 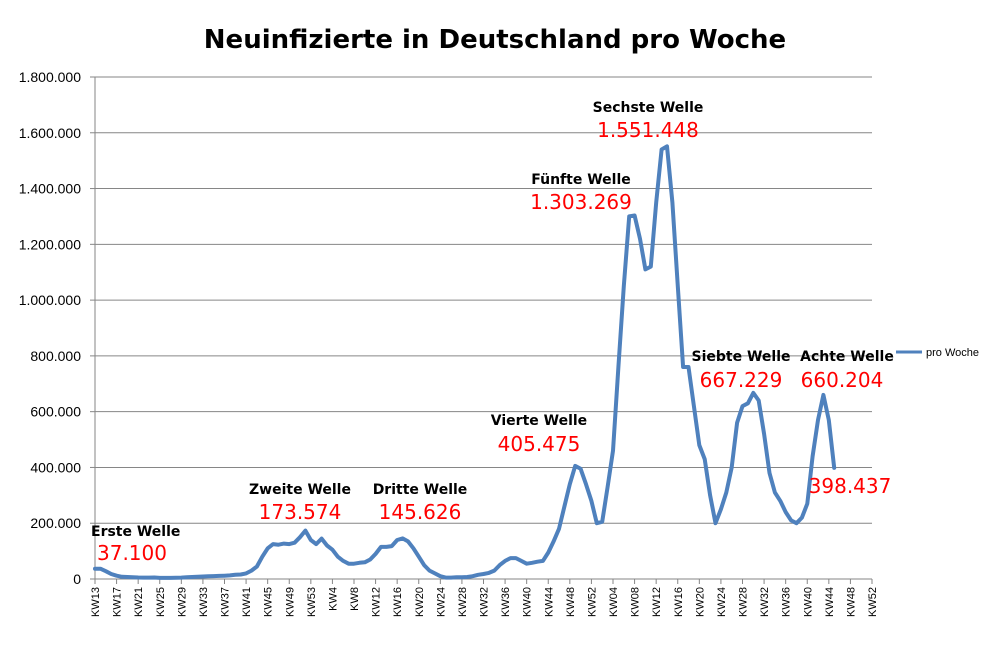 What do you see at coordinates (539, 444) in the screenshot?
I see `wave-value: 405.475` at bounding box center [539, 444].